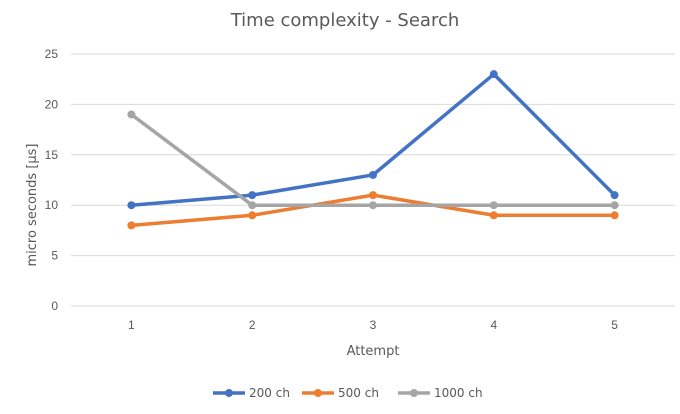 The width and height of the screenshot is (680, 414). I want to click on legend-label: 200 ch, so click(269, 393).